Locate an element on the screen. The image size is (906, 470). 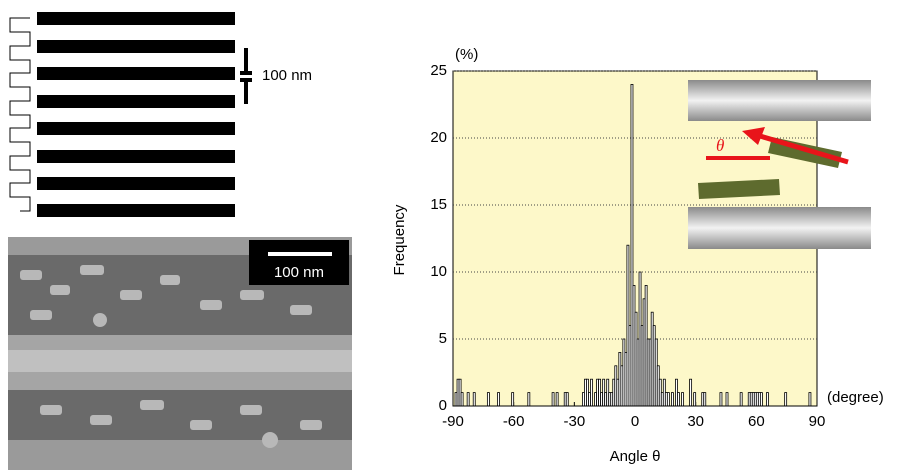
angle-label: θ is located at coordinates (720, 145).